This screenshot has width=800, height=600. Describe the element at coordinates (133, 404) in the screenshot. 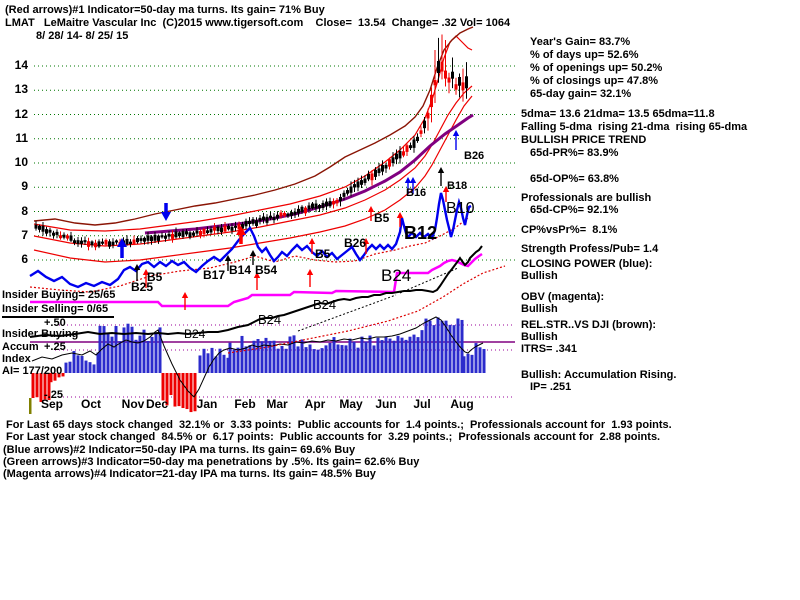

I see `month-axis-label: Nov` at that location.